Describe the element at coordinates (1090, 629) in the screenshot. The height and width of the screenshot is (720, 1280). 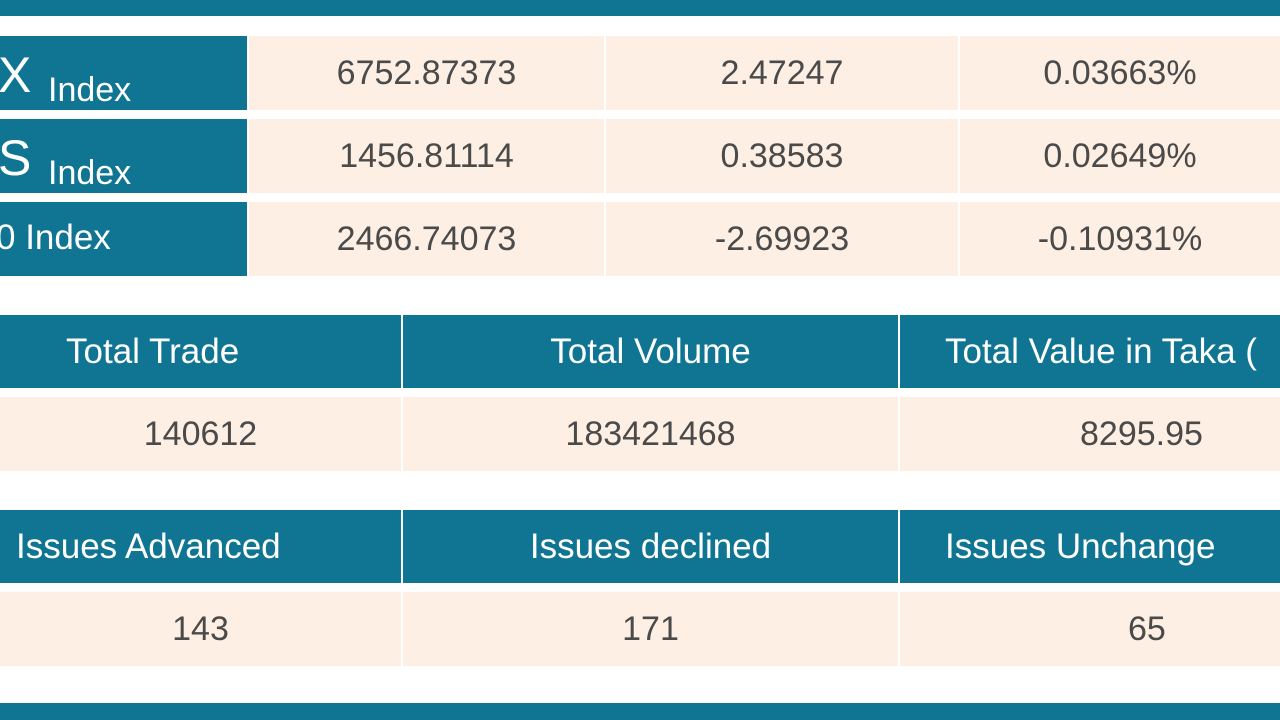
I see `issues-unchanged-value: 65` at that location.